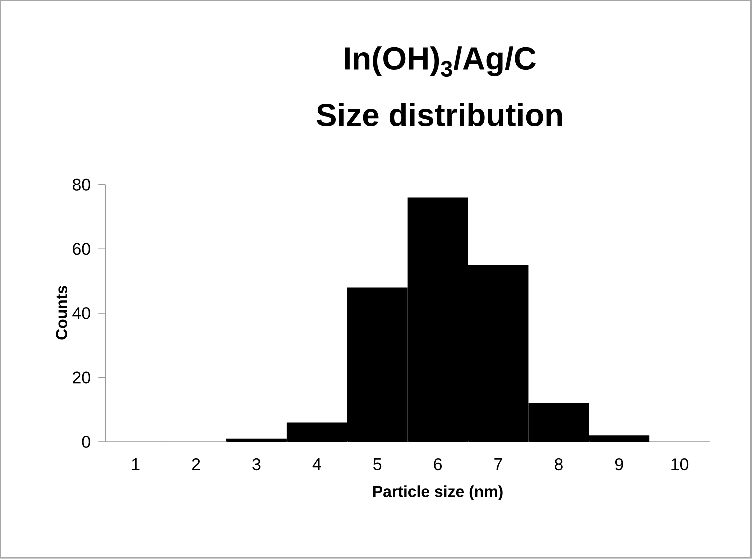 Image resolution: width=752 pixels, height=559 pixels. Describe the element at coordinates (619, 464) in the screenshot. I see `x-tick-label: 9` at that location.